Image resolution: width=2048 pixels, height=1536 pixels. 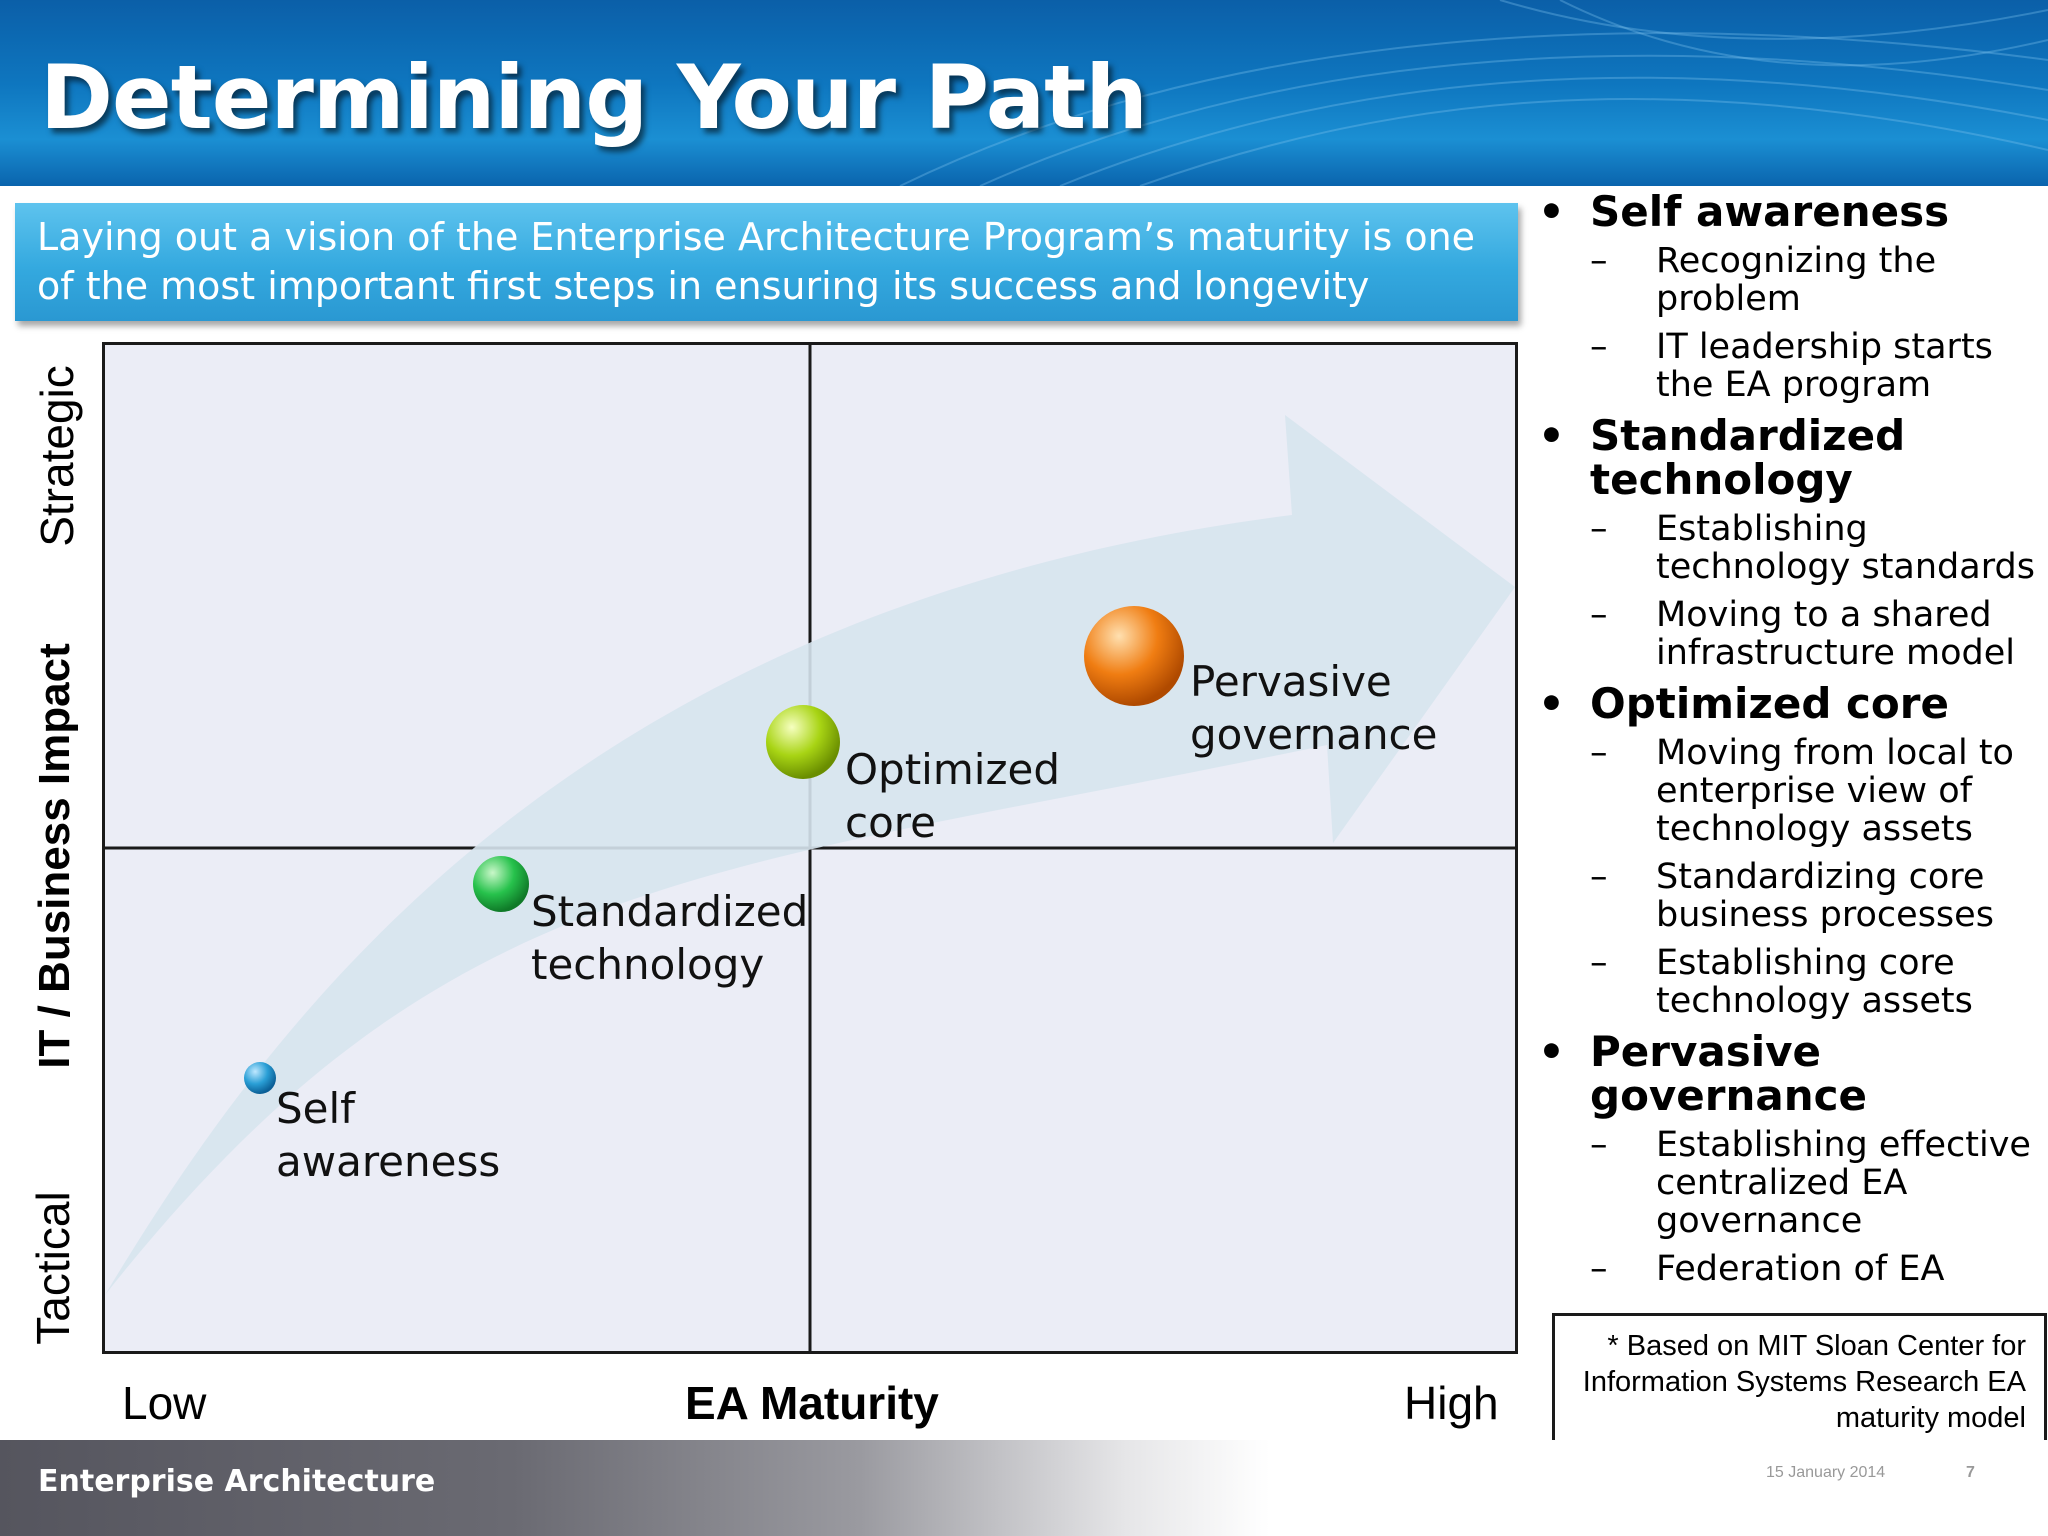 I want to click on stage-label-standardized-technology: Standardized technology, so click(x=670, y=938).